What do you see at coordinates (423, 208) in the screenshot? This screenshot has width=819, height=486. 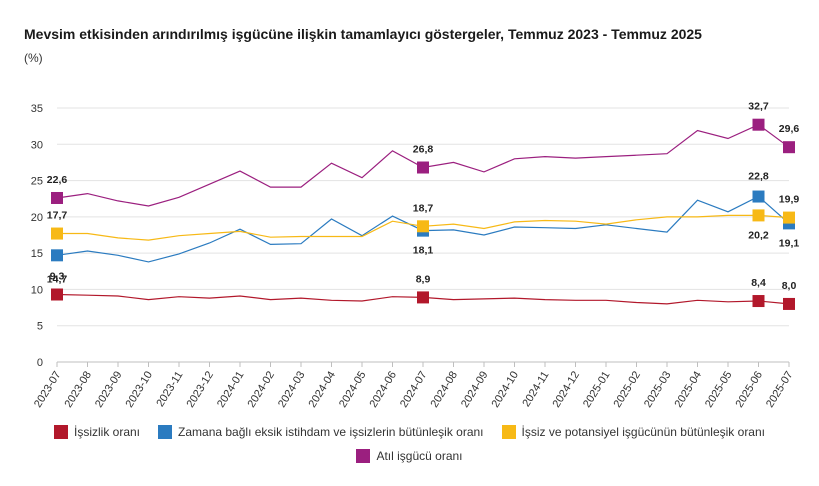 I see `data-label: 18,7` at bounding box center [423, 208].